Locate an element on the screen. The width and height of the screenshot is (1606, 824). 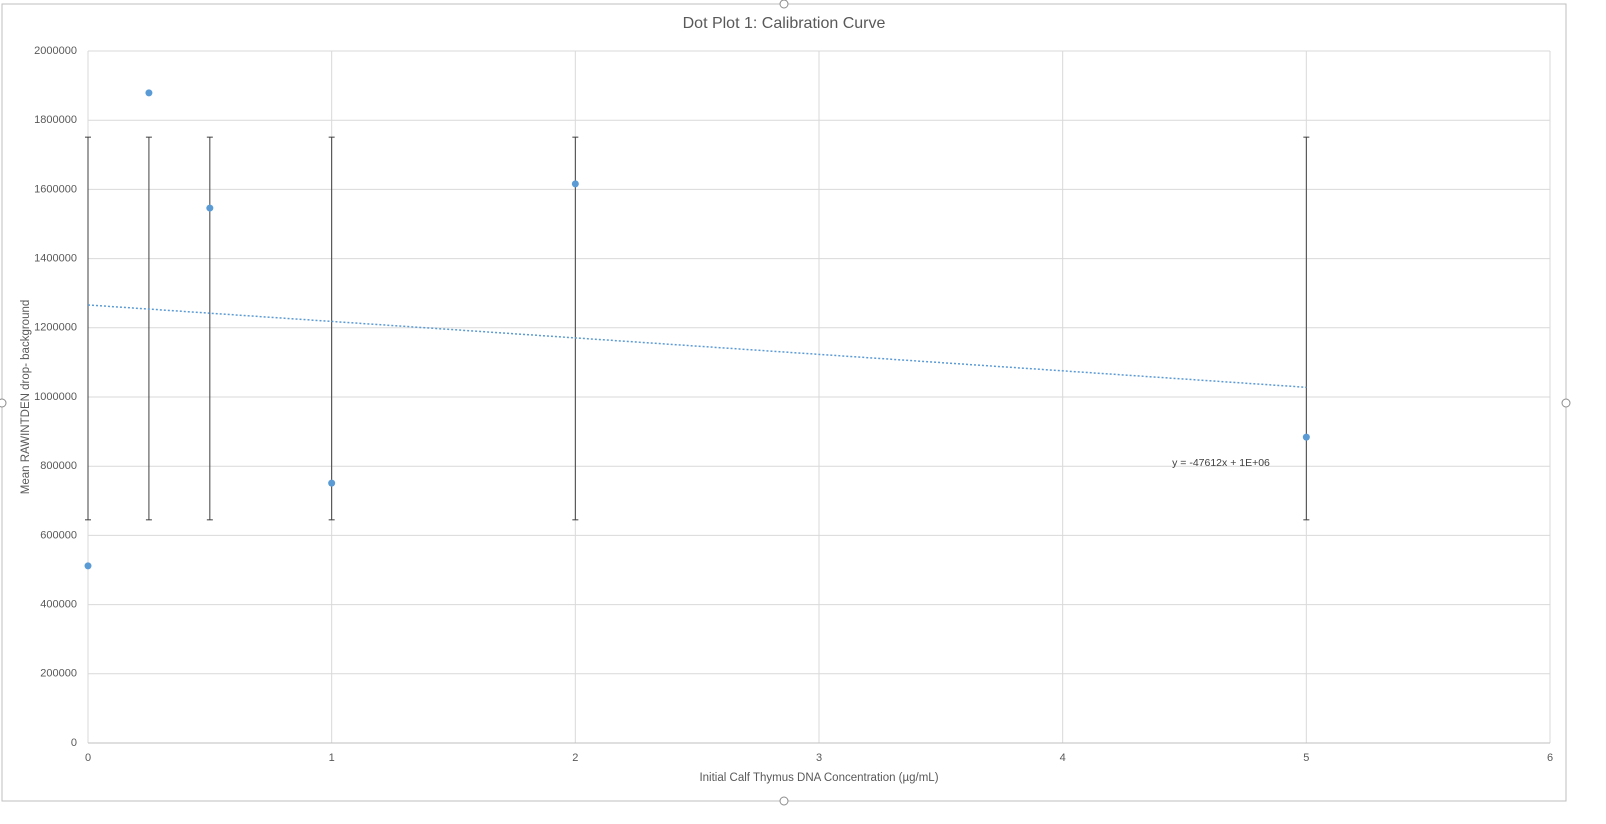
trendline-label: y = -47612x + 1E+06 is located at coordinates (1221, 463).